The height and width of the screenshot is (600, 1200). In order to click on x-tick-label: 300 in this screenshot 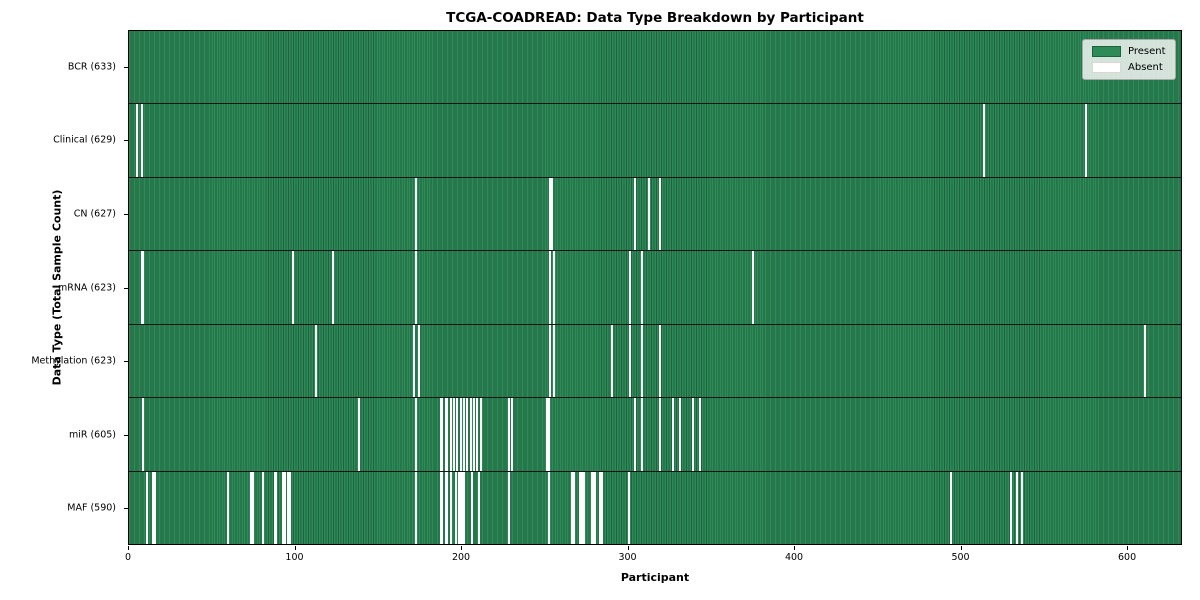, I will do `click(627, 557)`.